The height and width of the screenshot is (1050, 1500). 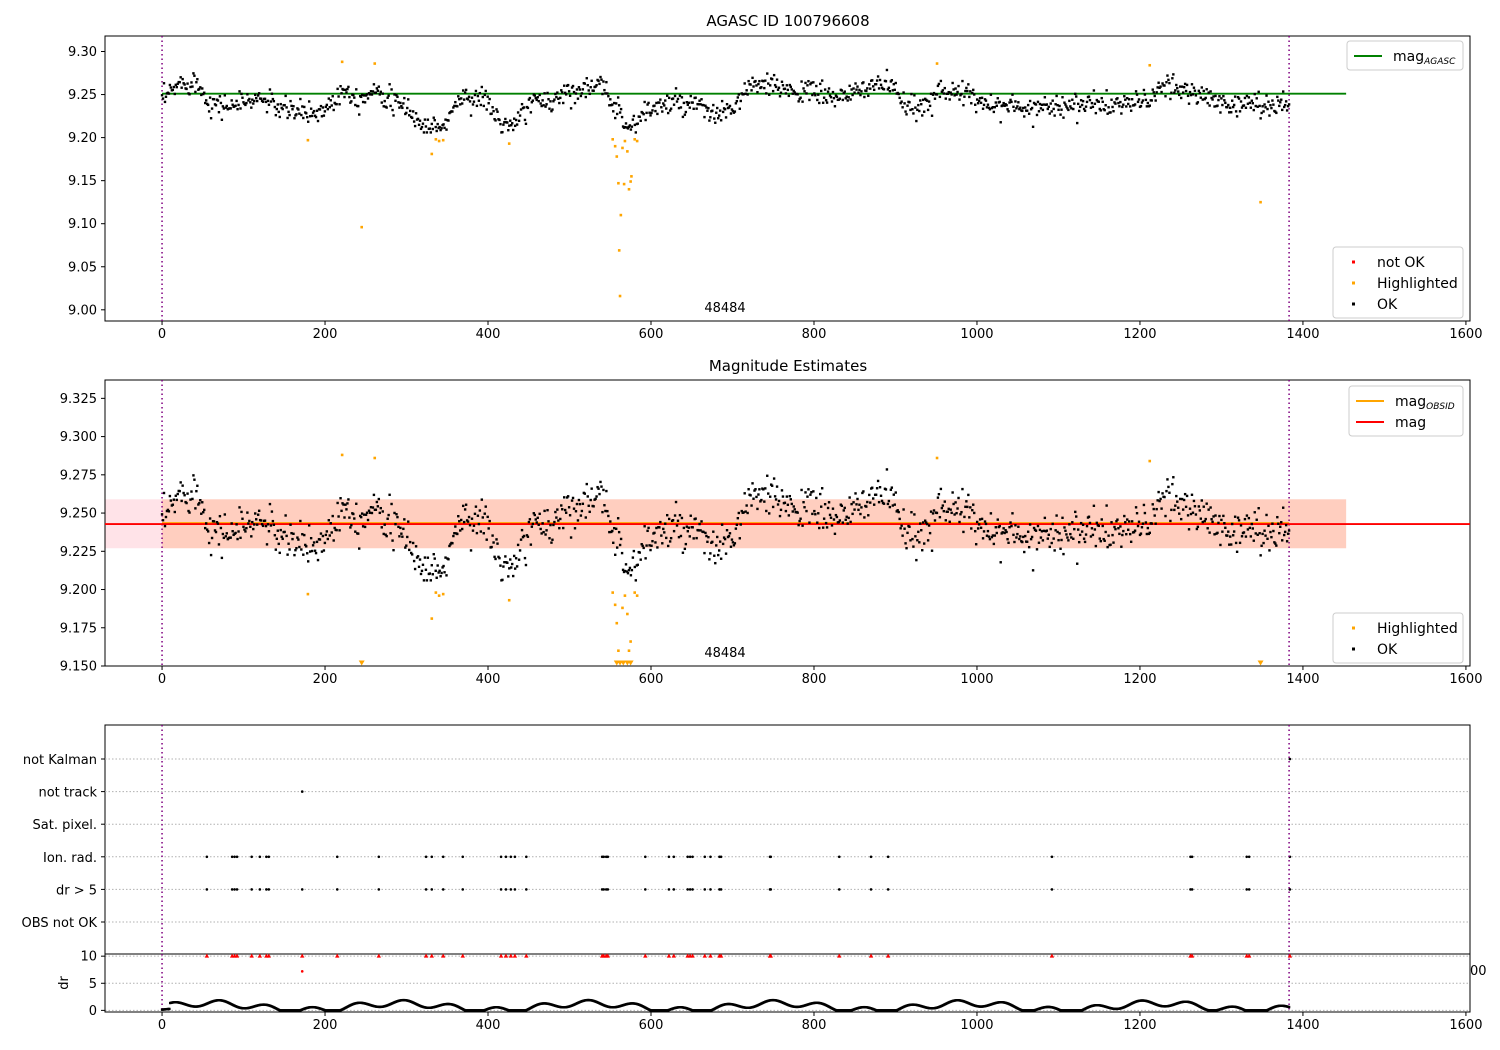 I want to click on y-tick-label: 9.15, so click(x=82, y=181).